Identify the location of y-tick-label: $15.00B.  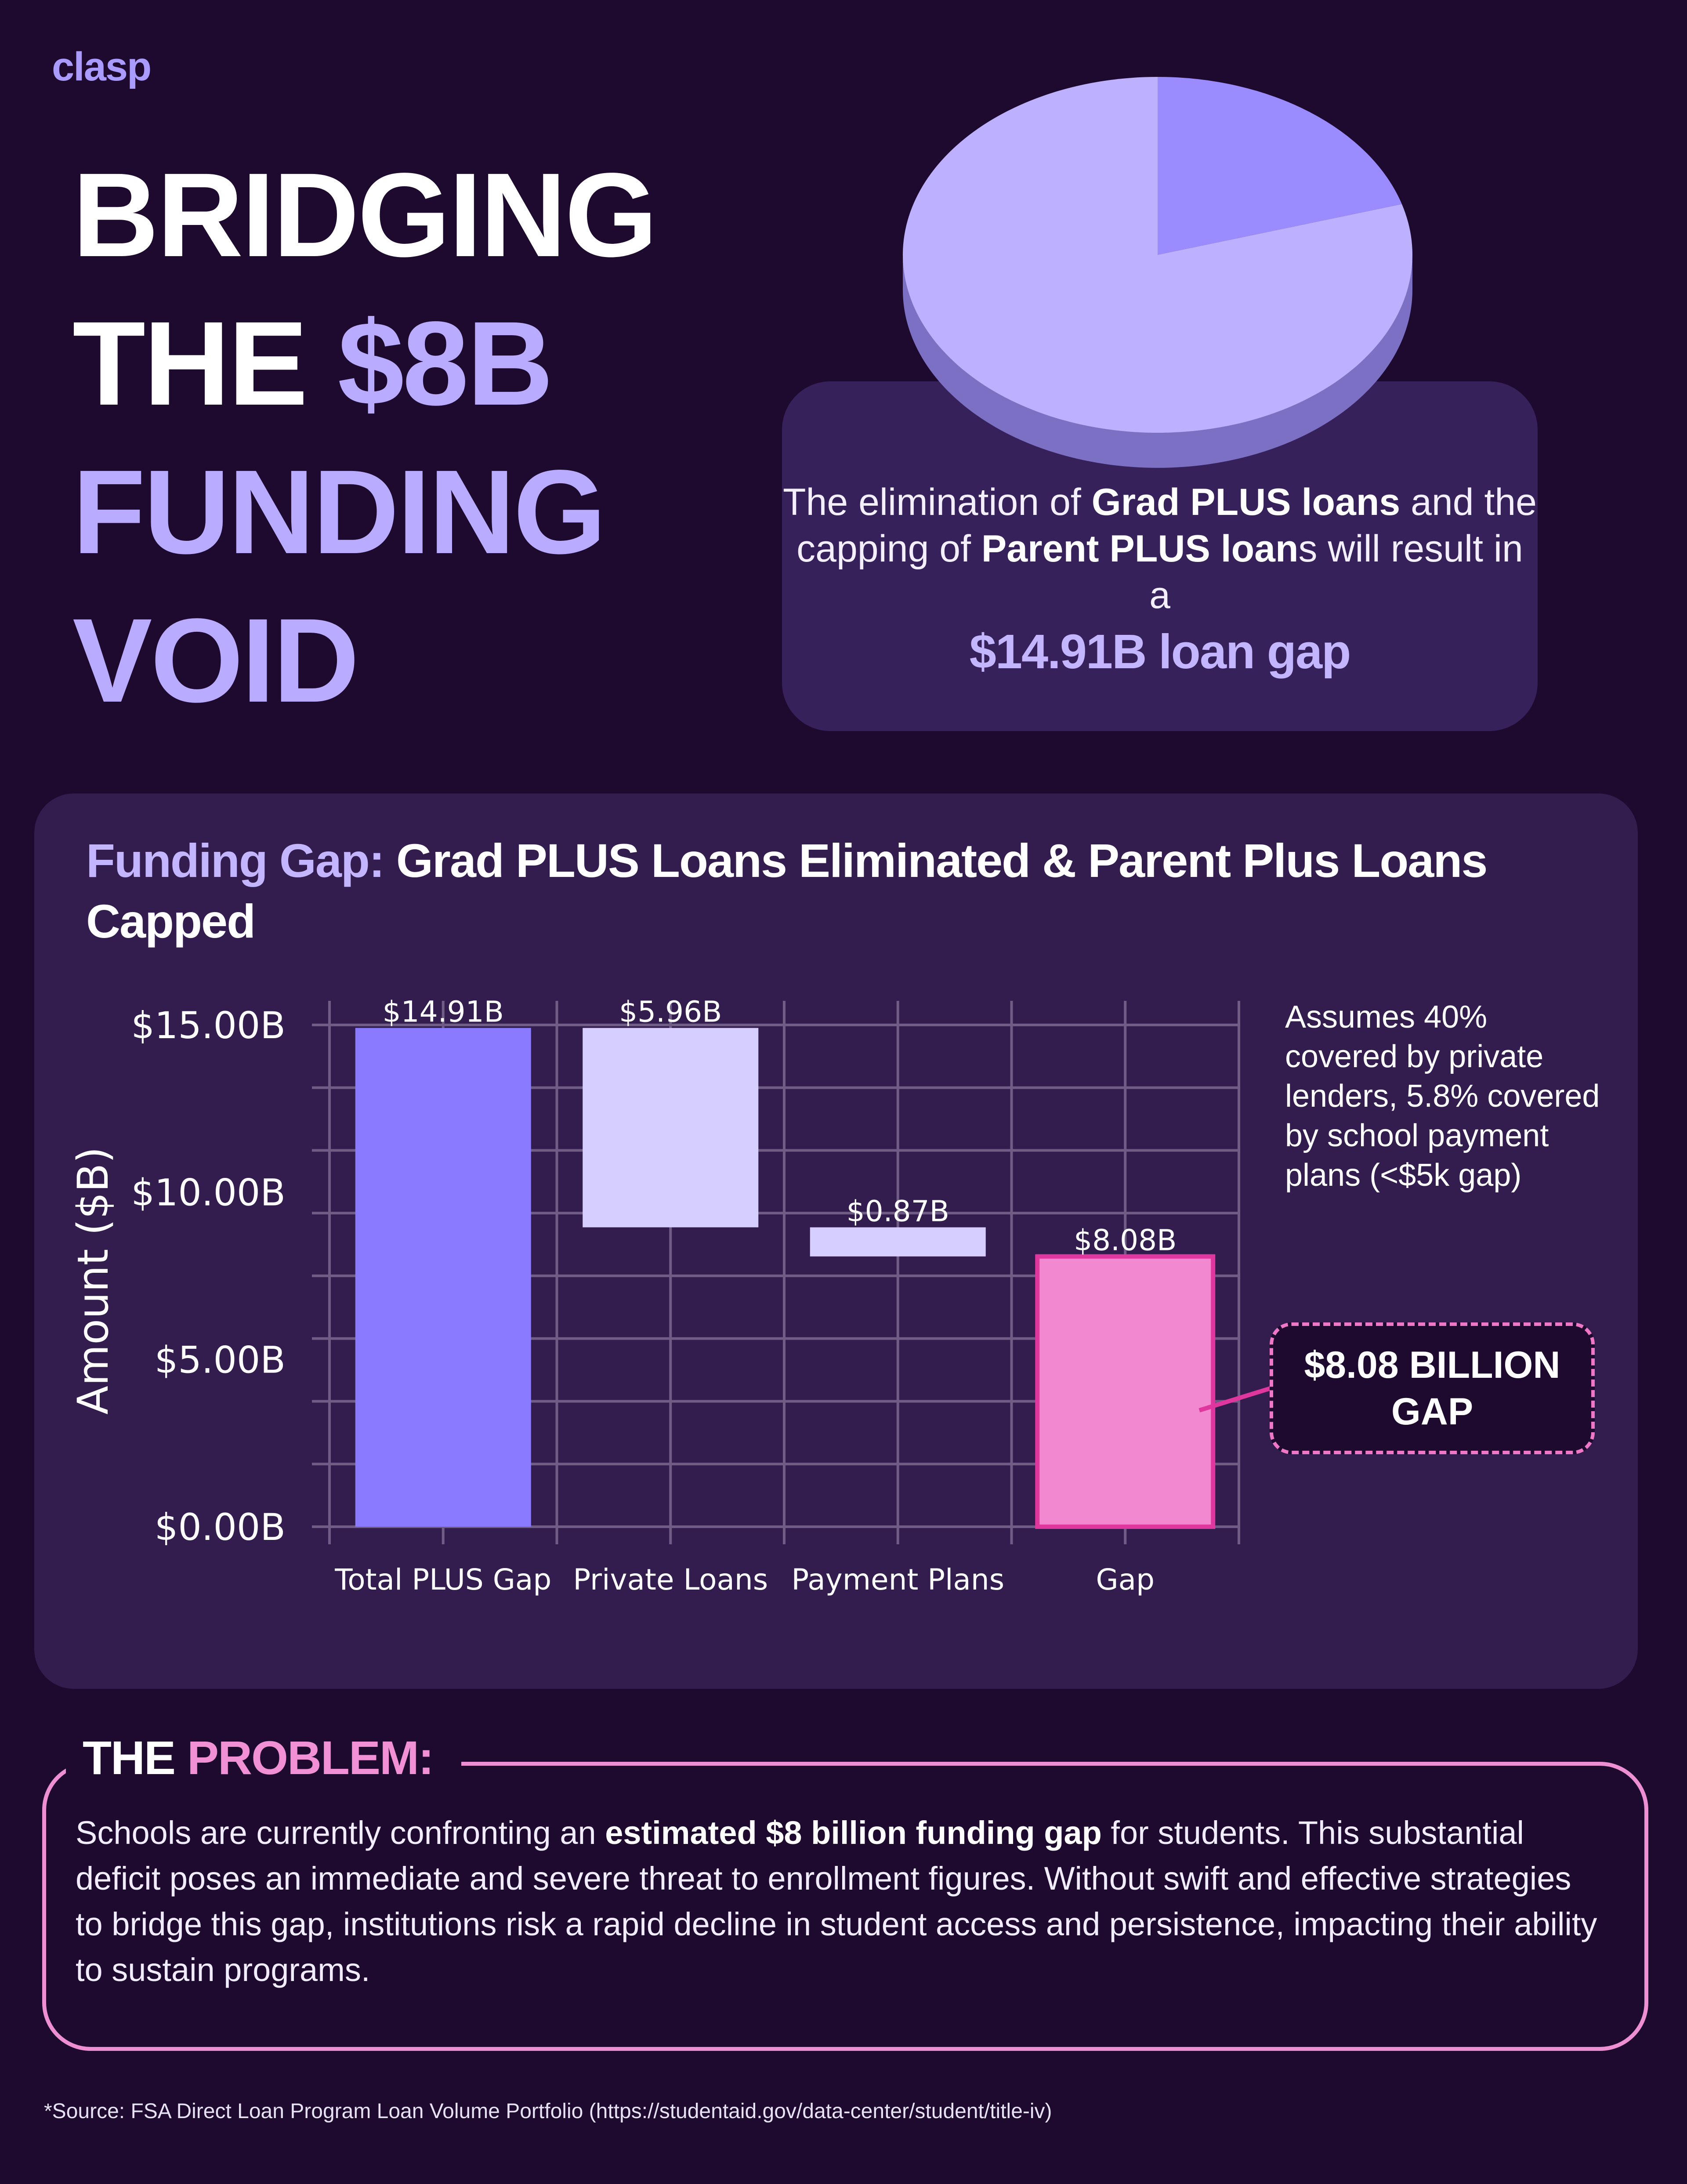
(208, 1025).